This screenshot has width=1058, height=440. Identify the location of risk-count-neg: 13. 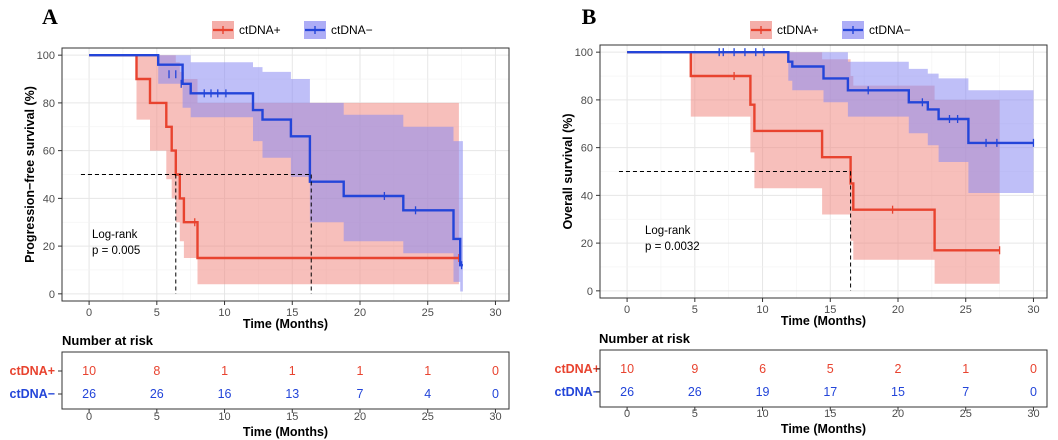
(292, 394).